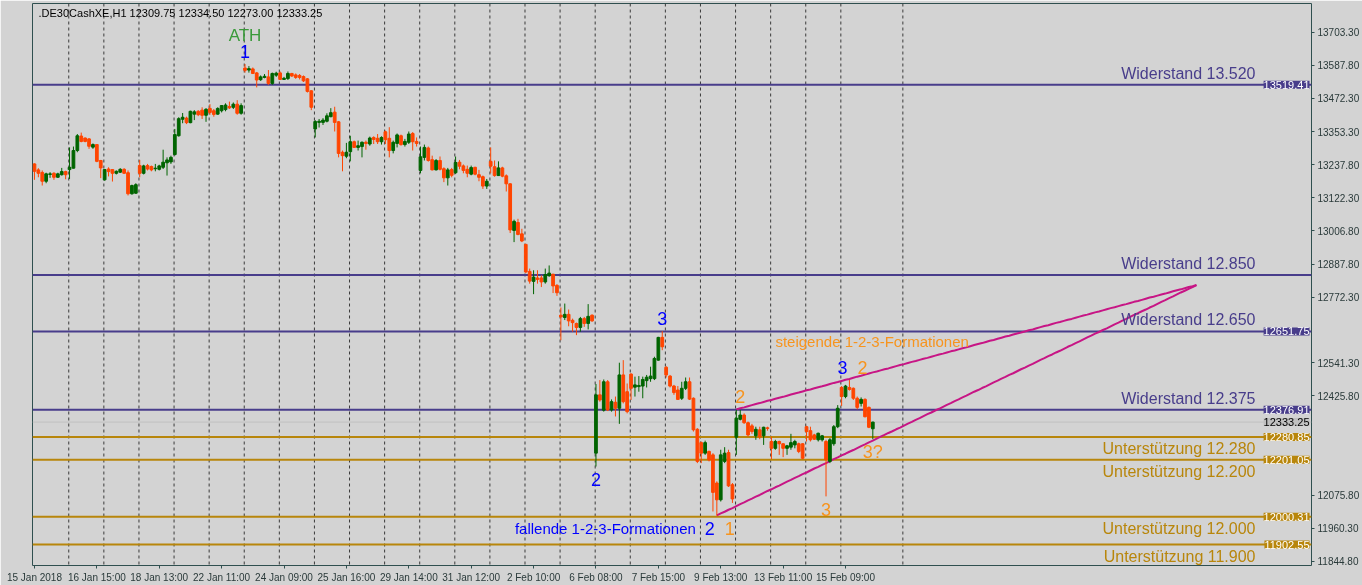 The width and height of the screenshot is (1362, 585). What do you see at coordinates (1188, 398) in the screenshot?
I see `ref-line-label: Widerstand 12.375` at bounding box center [1188, 398].